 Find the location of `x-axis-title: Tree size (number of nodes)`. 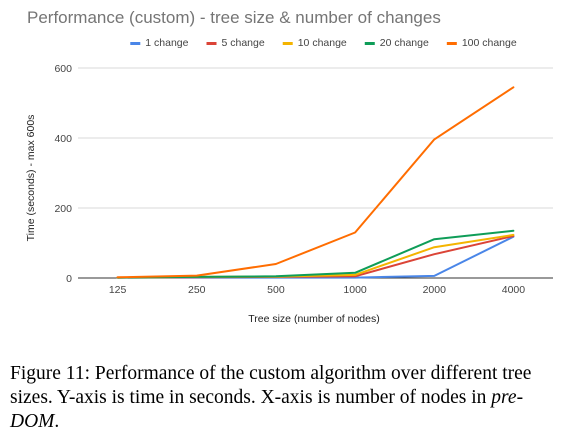

x-axis-title: Tree size (number of nodes) is located at coordinates (314, 319).